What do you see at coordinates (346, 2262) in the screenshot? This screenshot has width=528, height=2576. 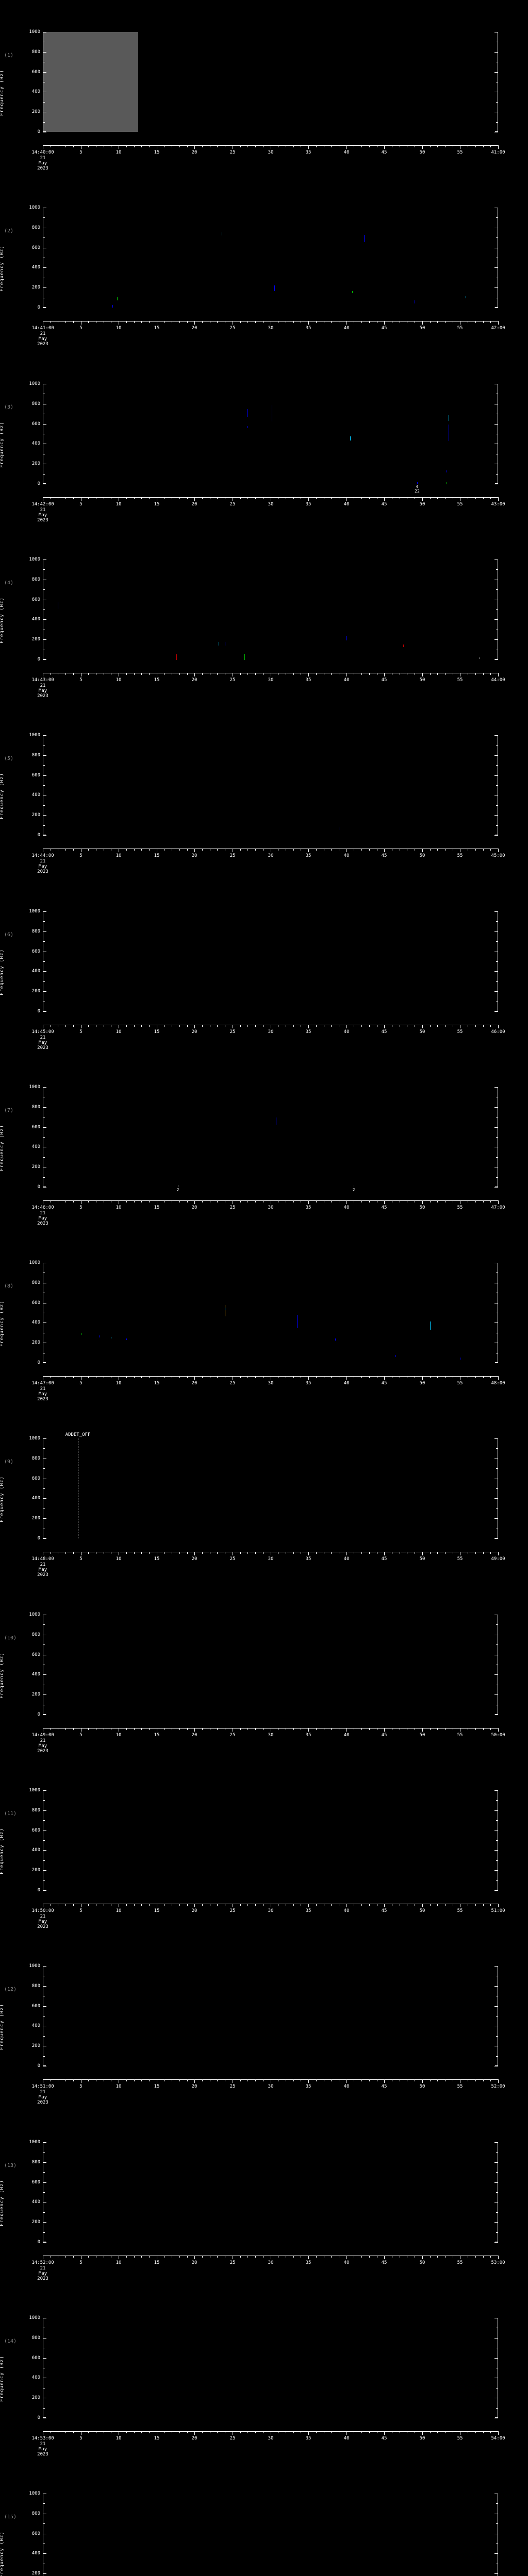 I see `x-tick-label: 40` at bounding box center [346, 2262].